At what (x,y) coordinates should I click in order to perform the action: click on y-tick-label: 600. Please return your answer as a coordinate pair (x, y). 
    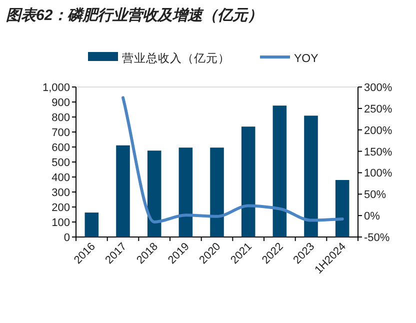
    Looking at the image, I should click on (61, 148).